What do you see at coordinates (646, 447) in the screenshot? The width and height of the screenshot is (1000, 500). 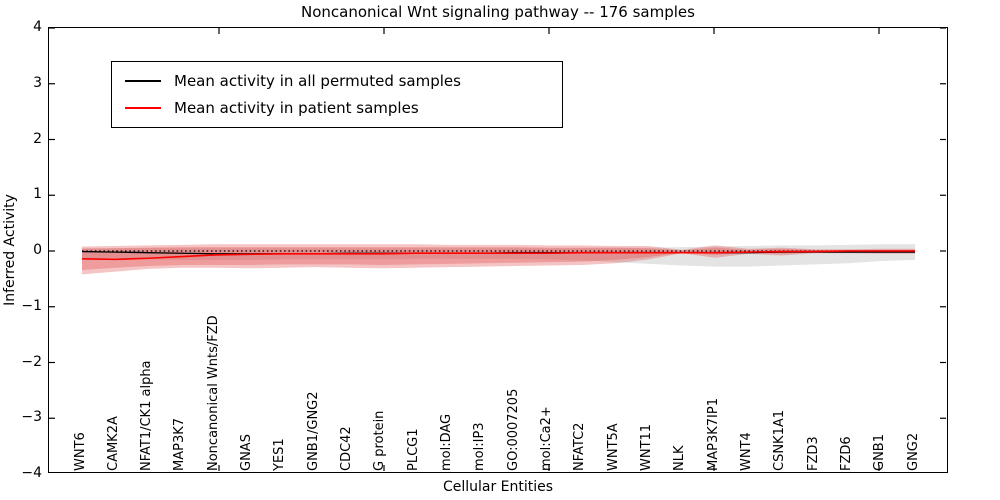 I see `x-tick-label-wnt11: WNT11` at bounding box center [646, 447].